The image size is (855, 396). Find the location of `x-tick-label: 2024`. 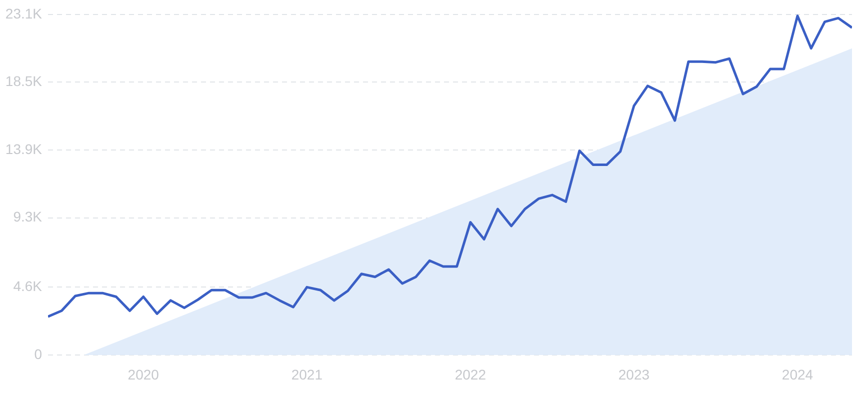

x-tick-label: 2024 is located at coordinates (798, 374).